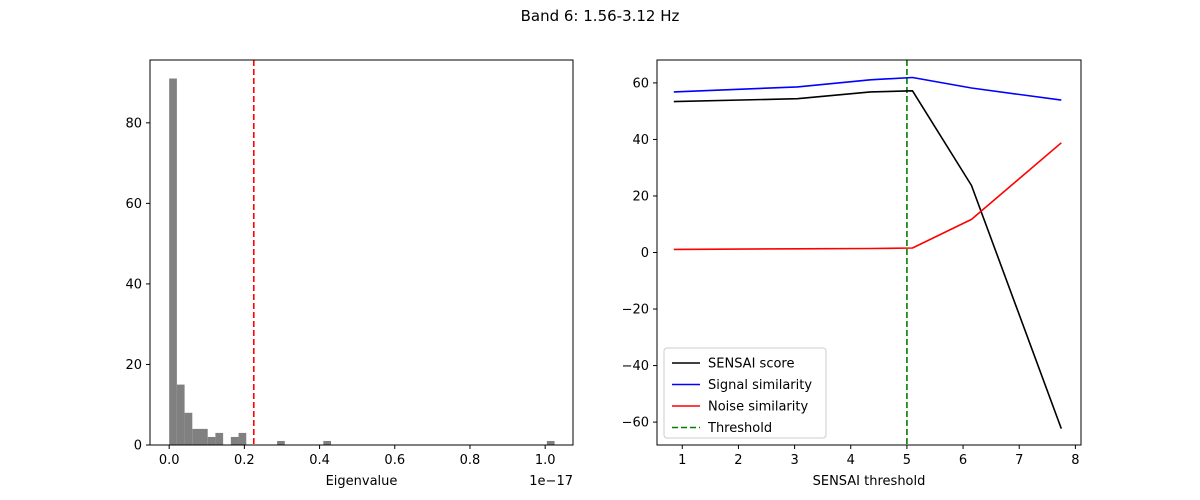  Describe the element at coordinates (682, 460) in the screenshot. I see `lines-x-tick-label: 1` at that location.